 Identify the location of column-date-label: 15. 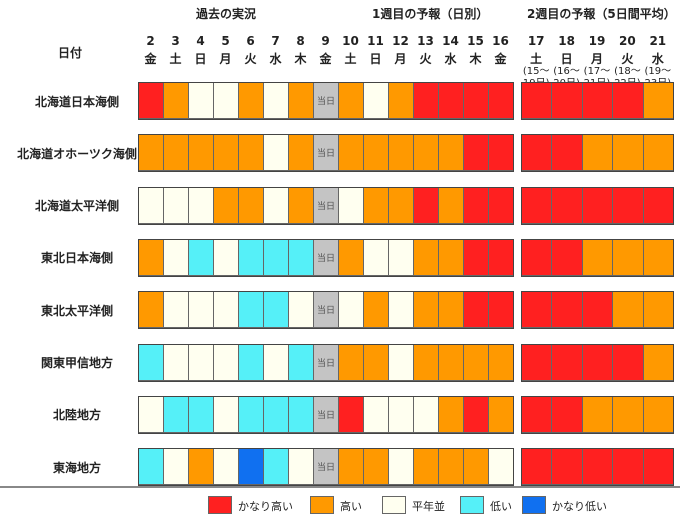
(475, 41).